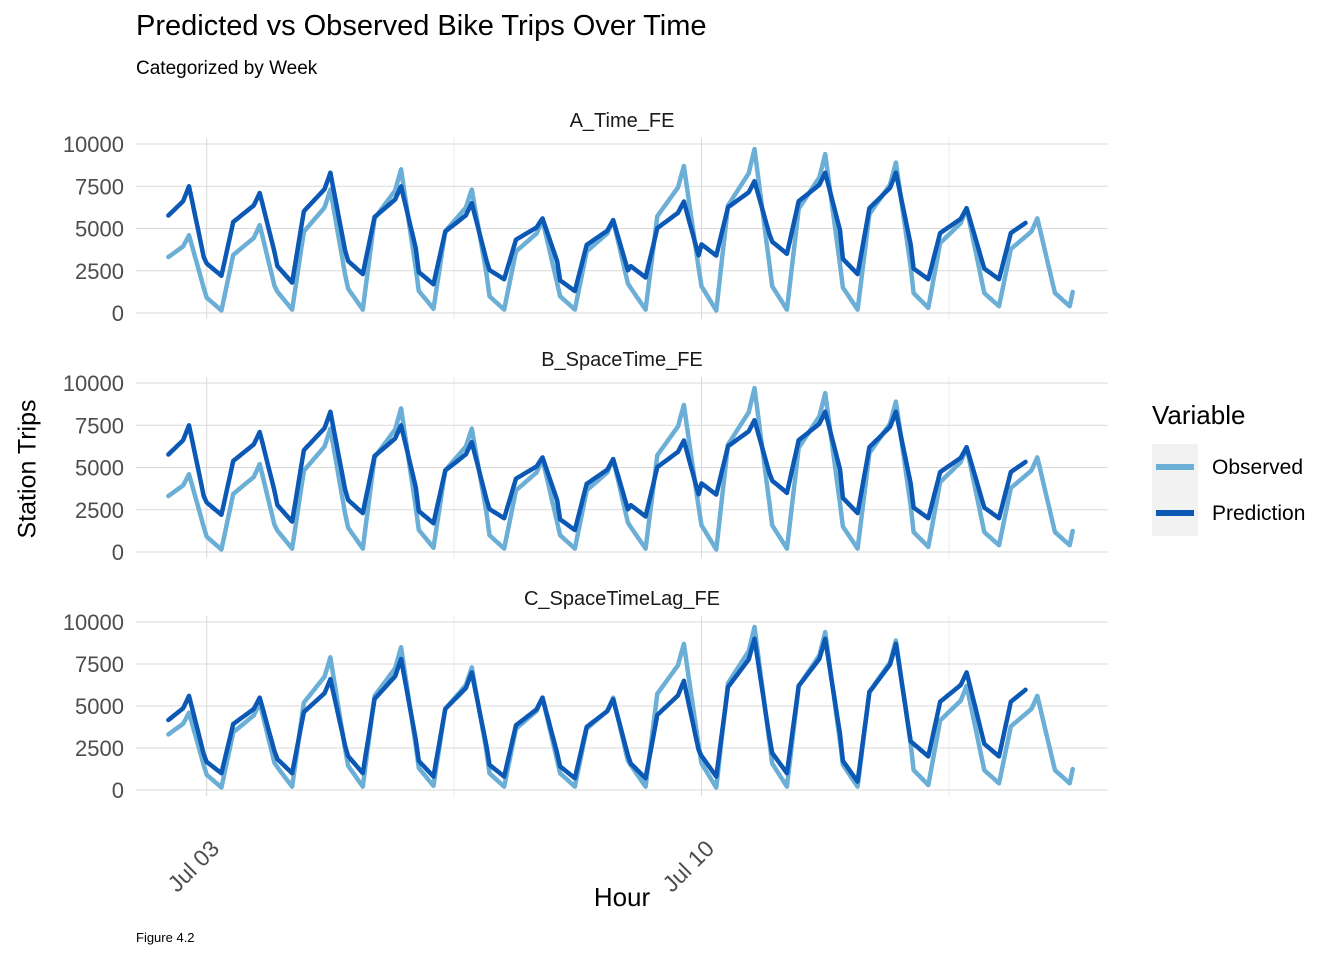 This screenshot has height=960, width=1344. I want to click on legend-key-observed, so click(1175, 467).